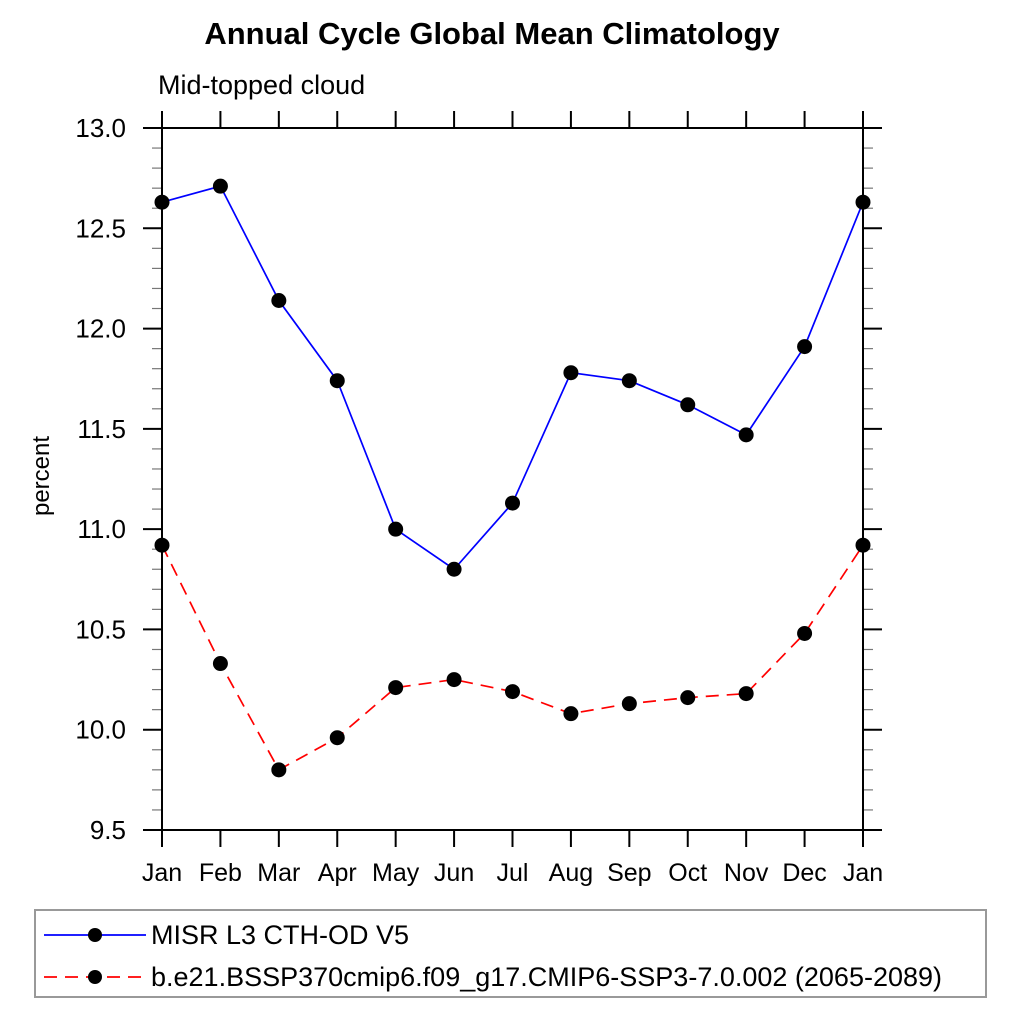  Describe the element at coordinates (101, 429) in the screenshot. I see `y-axis-tick-label: 11.5` at that location.